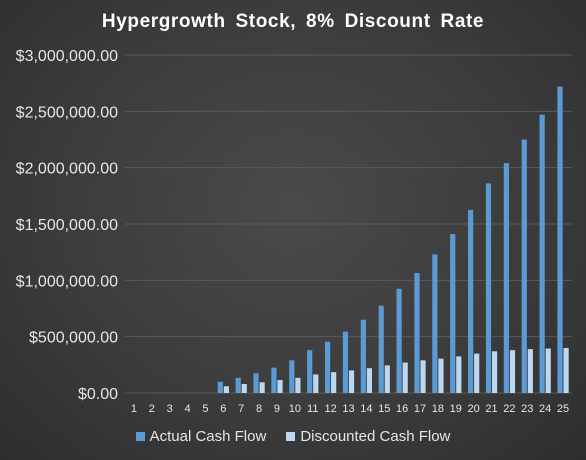 The width and height of the screenshot is (586, 460). Describe the element at coordinates (152, 409) in the screenshot. I see `x-tick-label: 2` at that location.